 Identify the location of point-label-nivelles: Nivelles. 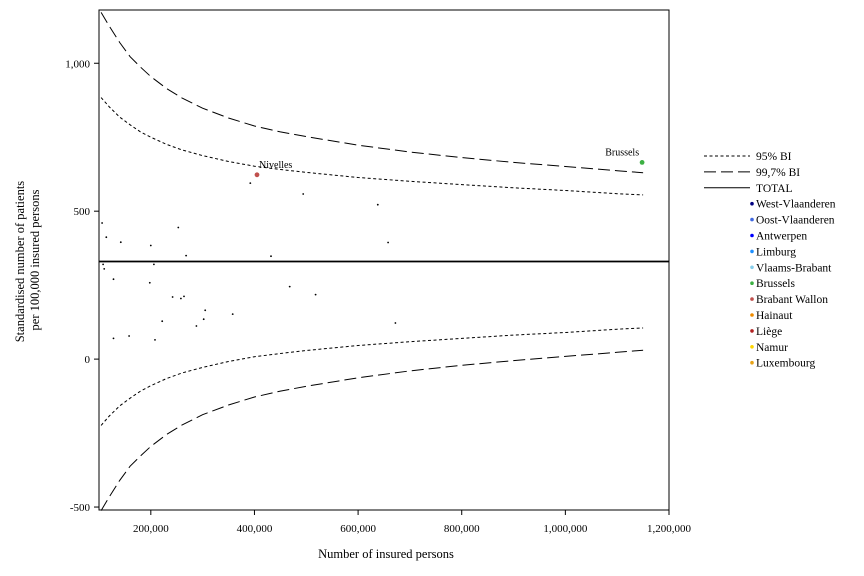
(275, 165).